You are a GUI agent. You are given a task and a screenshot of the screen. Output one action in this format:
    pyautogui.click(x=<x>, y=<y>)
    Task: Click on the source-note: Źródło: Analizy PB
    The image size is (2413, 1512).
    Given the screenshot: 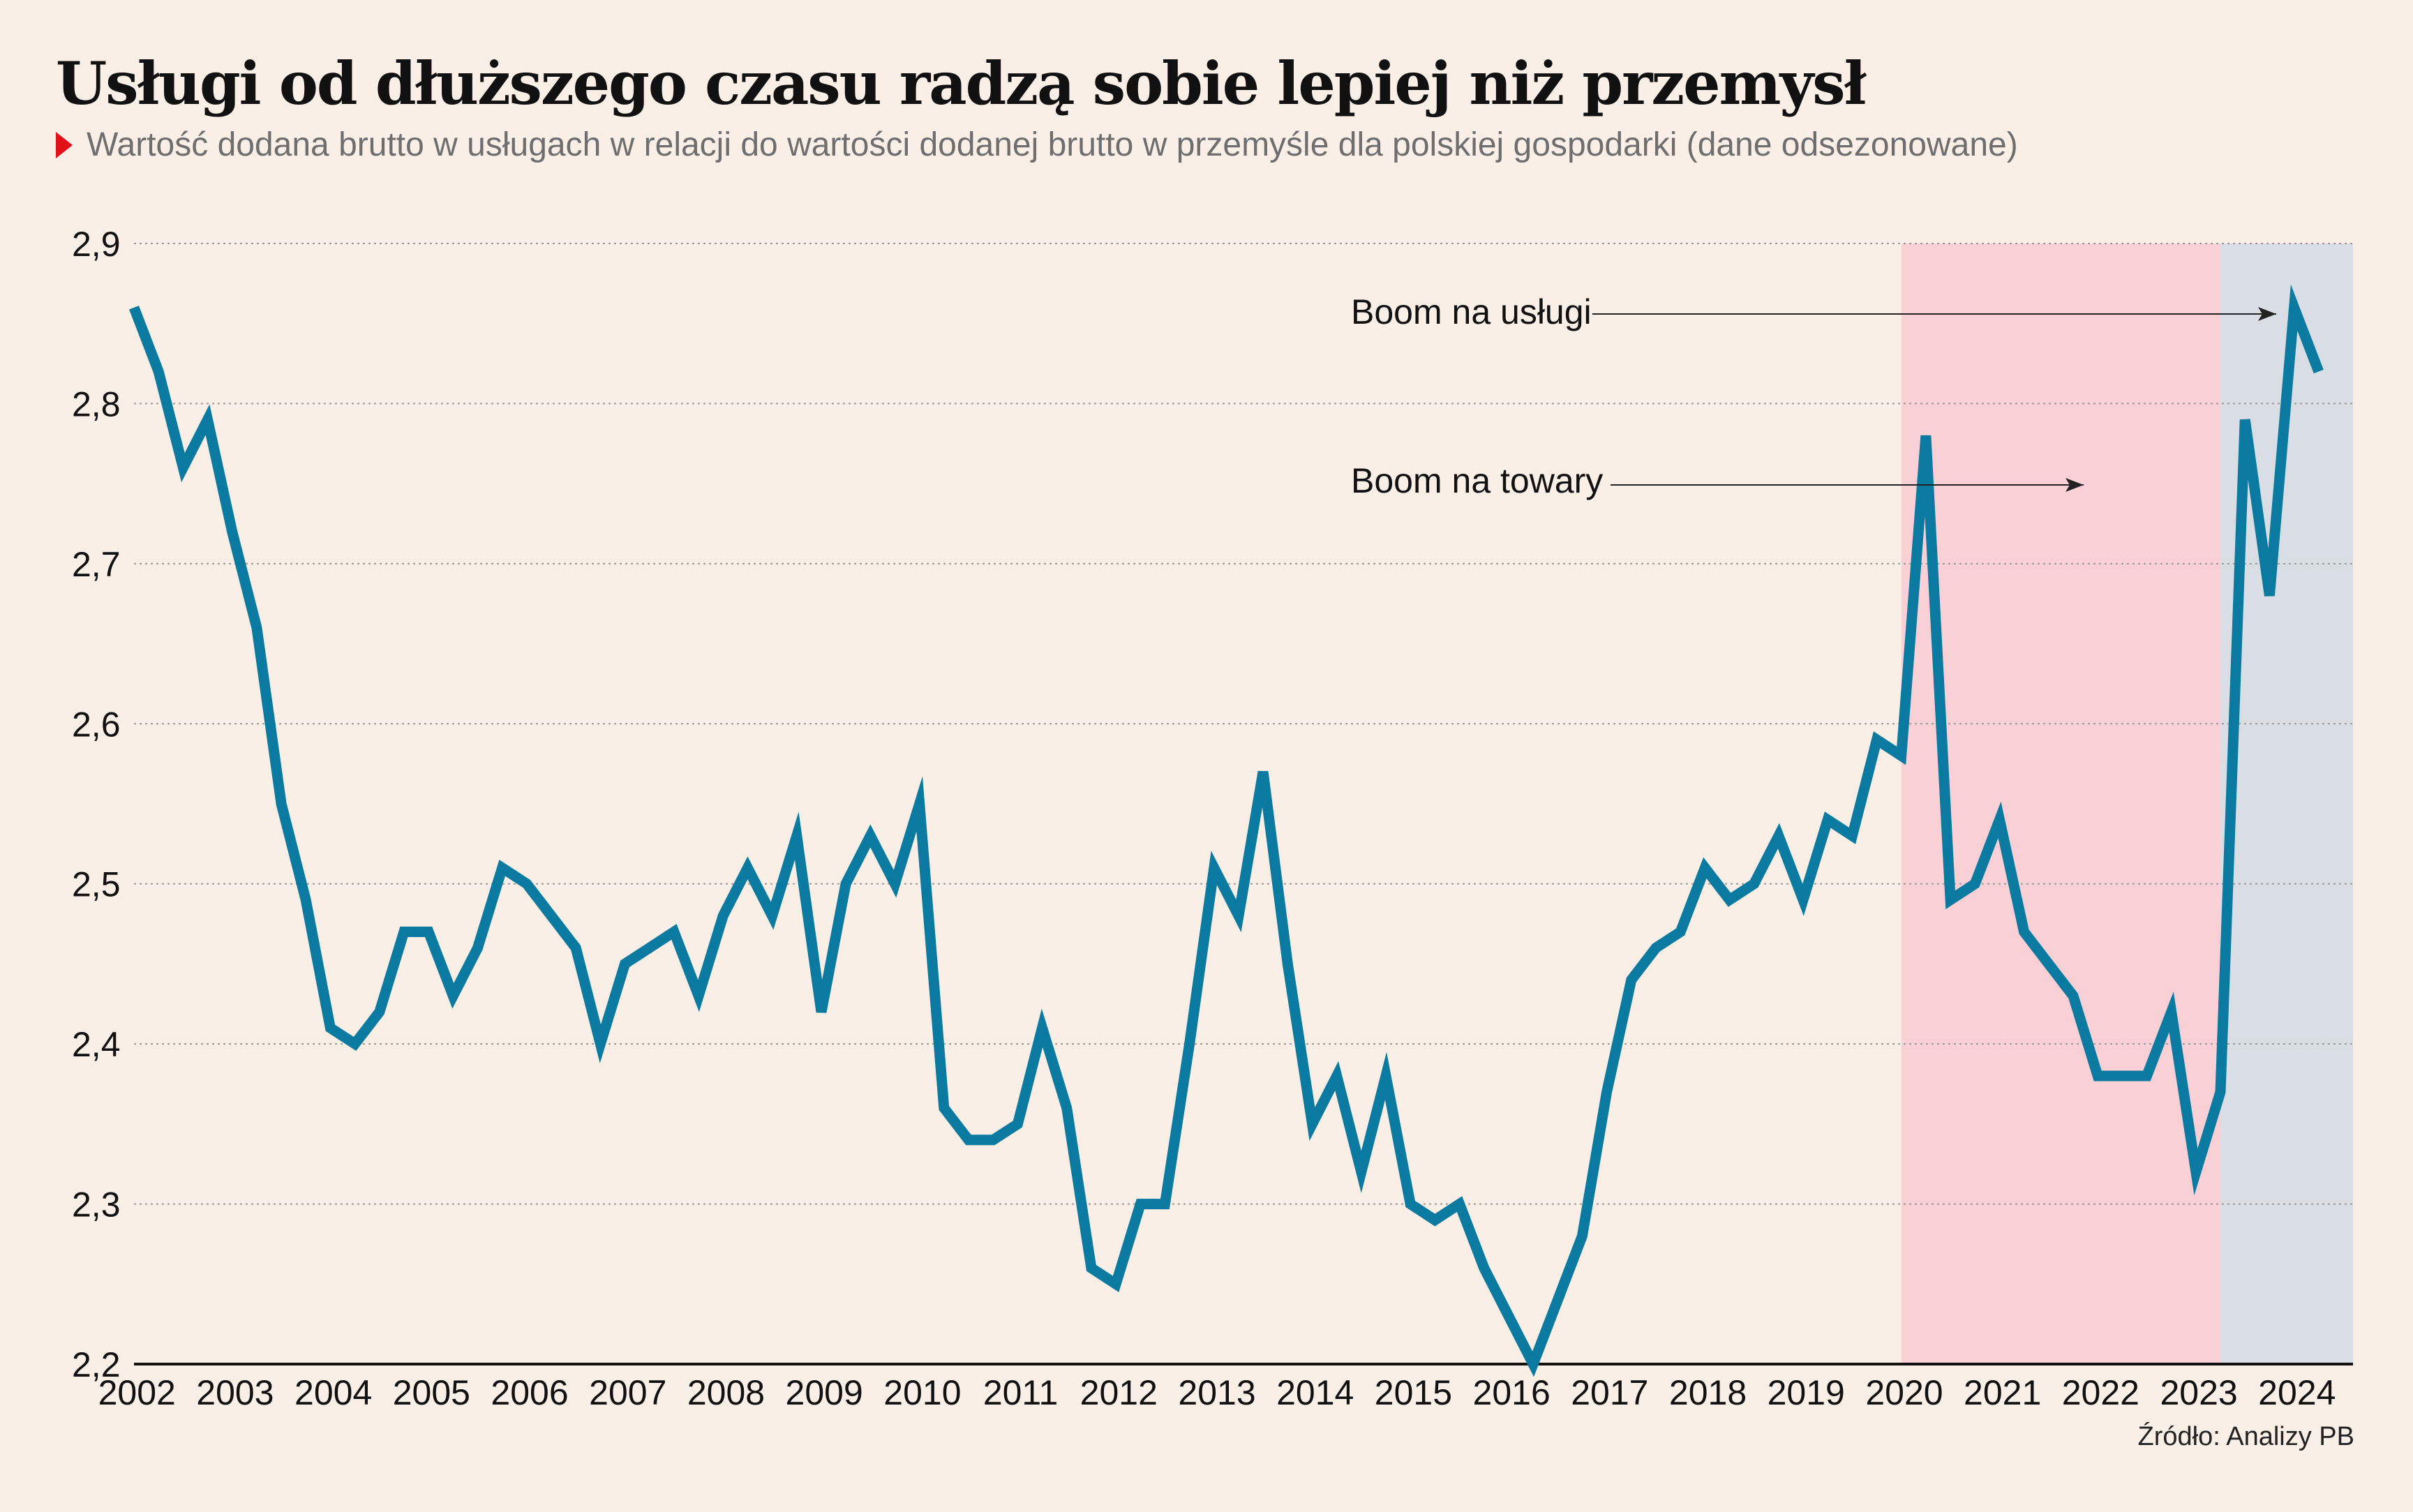 What is the action you would take?
    pyautogui.click(x=2245, y=1436)
    